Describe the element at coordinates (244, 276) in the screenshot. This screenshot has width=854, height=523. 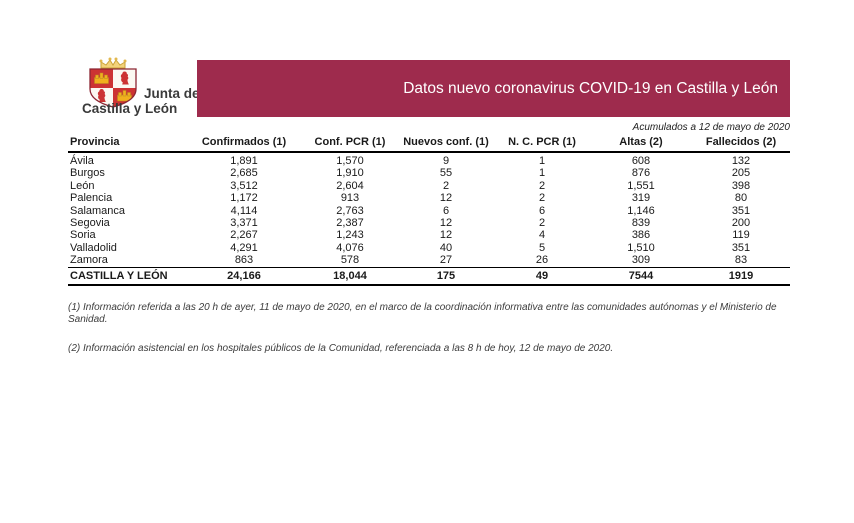
I see `total-value-cell: 24,166` at that location.